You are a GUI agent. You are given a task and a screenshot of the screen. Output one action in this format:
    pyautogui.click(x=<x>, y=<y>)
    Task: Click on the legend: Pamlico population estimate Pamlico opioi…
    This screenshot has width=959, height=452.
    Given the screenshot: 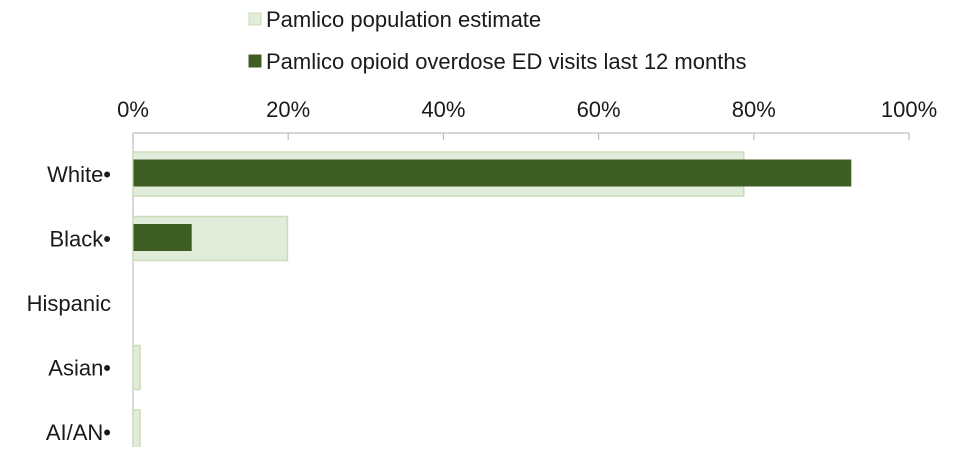 What is the action you would take?
    pyautogui.click(x=497, y=40)
    